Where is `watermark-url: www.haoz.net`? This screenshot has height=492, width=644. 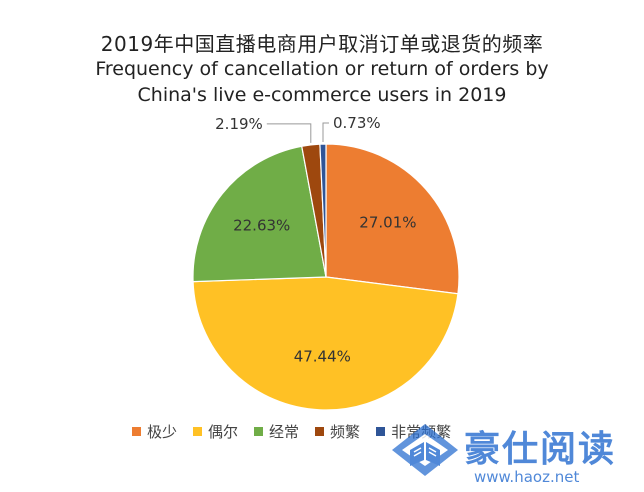
watermark-url: www.haoz.net is located at coordinates (527, 477).